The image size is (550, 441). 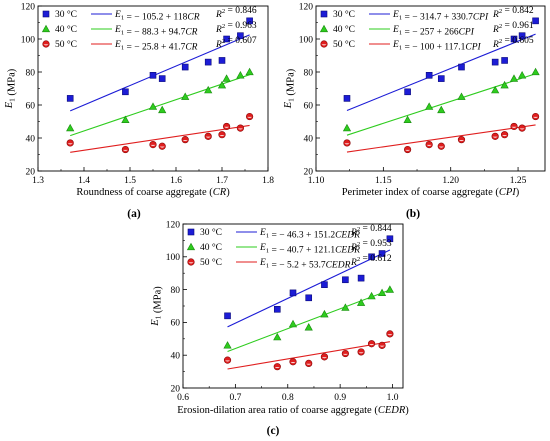 What do you see at coordinates (316, 181) in the screenshot?
I see `x-tick-label: 1.10` at bounding box center [316, 181].